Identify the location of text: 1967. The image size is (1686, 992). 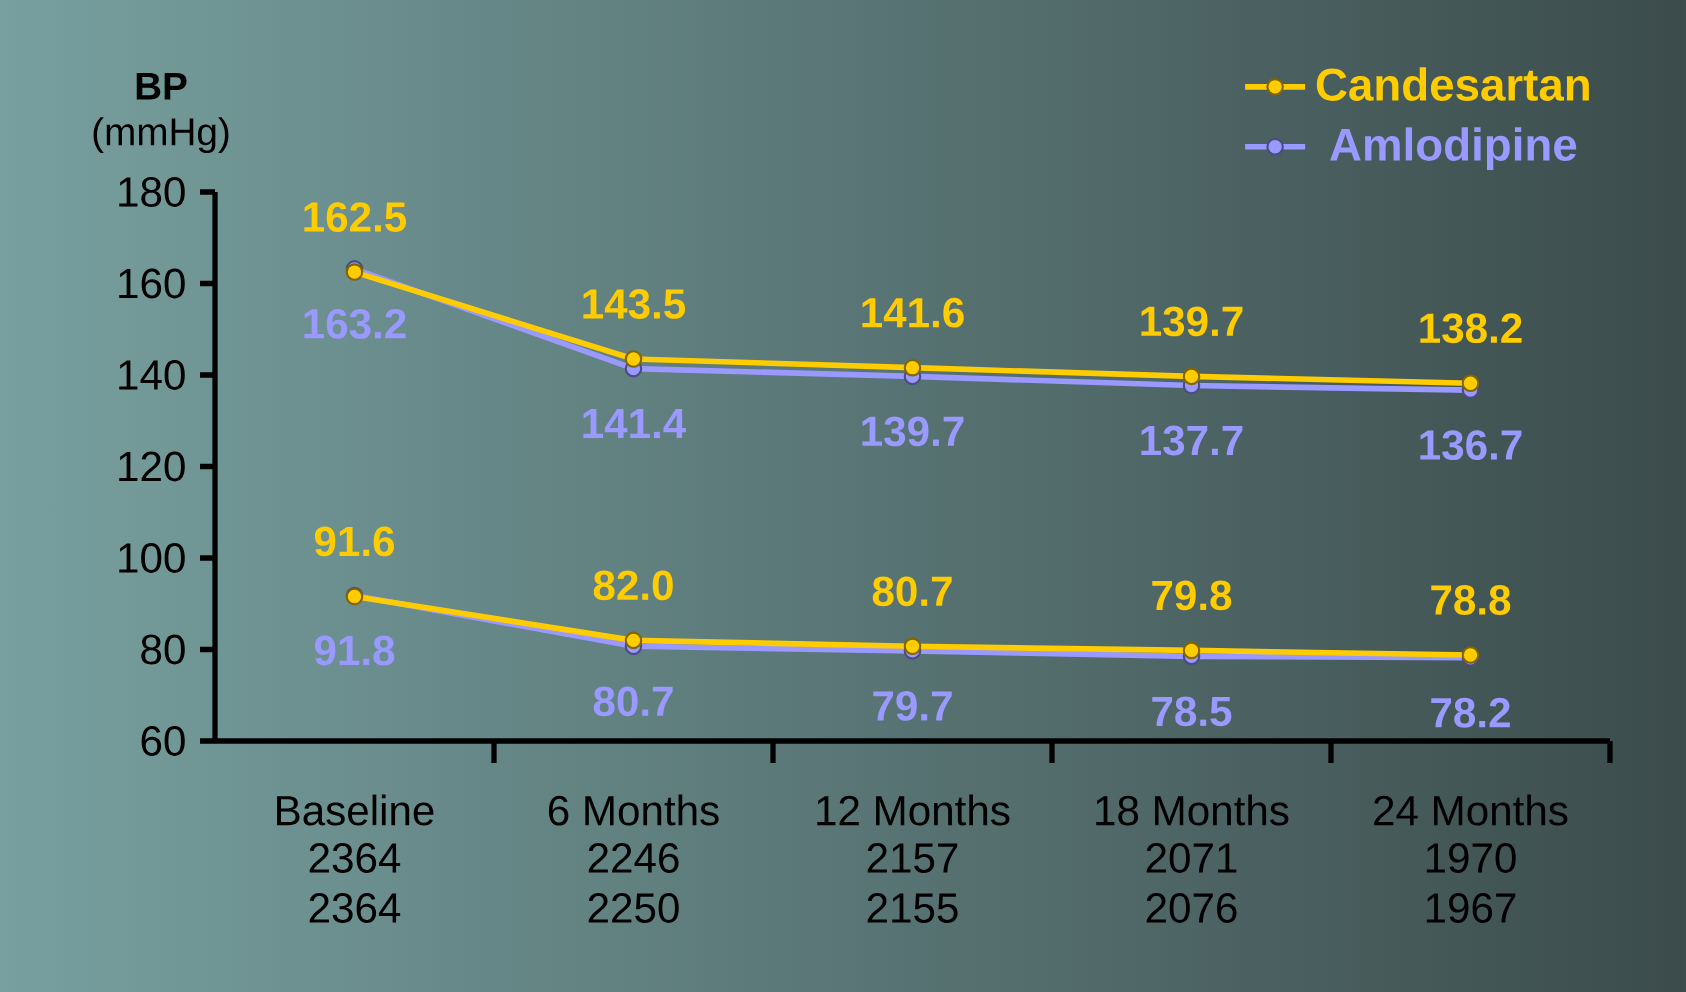
(1471, 908).